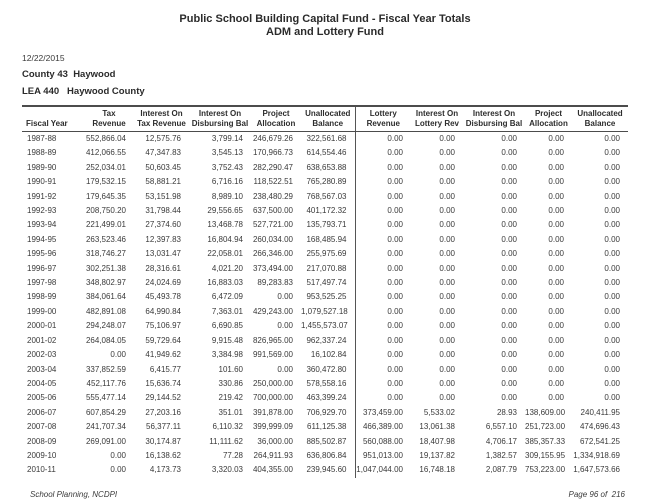 The image size is (647, 500). What do you see at coordinates (326, 383) in the screenshot?
I see `value-cell: 578,558.16` at bounding box center [326, 383].